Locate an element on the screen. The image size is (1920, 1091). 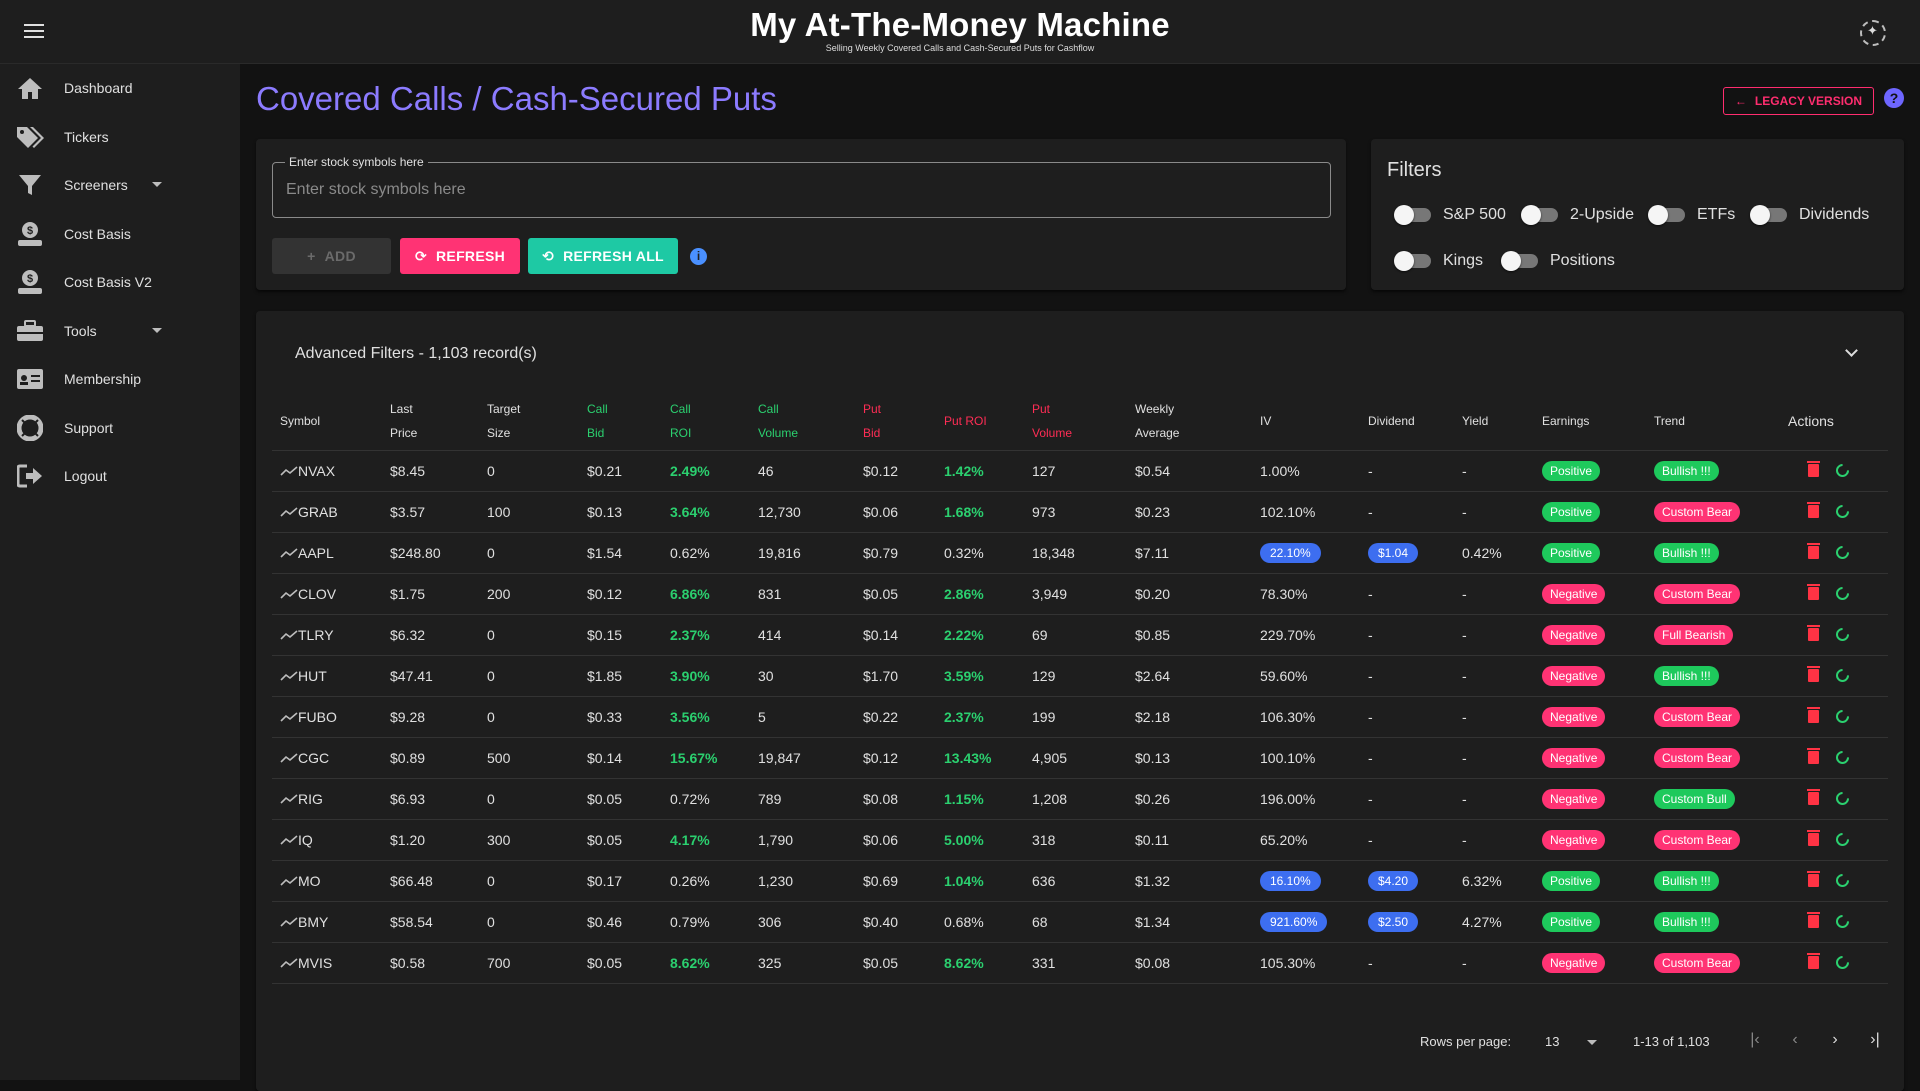
symbol-text: MVIS is located at coordinates (315, 962).